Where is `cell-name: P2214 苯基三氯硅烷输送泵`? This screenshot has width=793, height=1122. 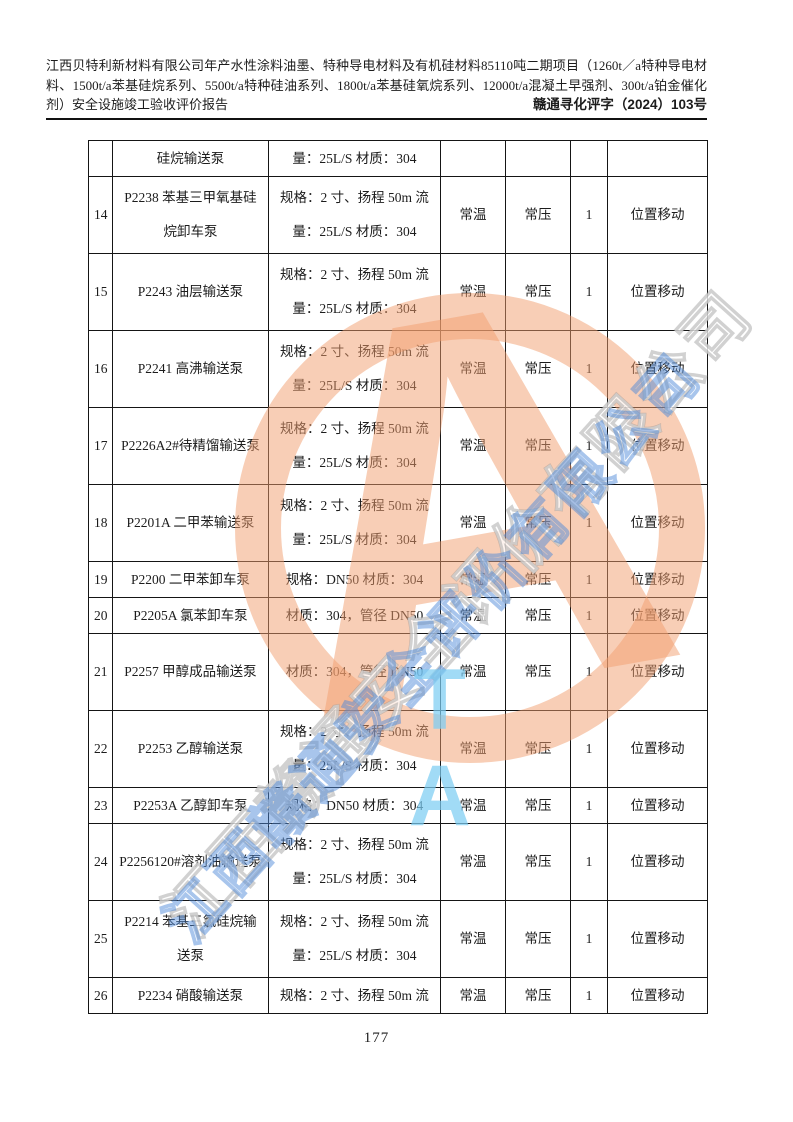 cell-name: P2214 苯基三氯硅烷输送泵 is located at coordinates (190, 939).